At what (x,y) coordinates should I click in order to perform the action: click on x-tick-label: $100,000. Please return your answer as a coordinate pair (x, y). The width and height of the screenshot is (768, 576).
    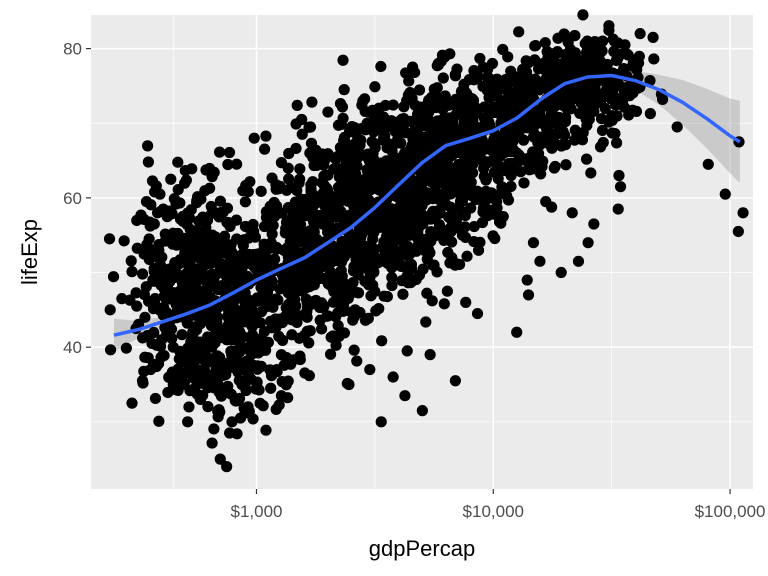
    Looking at the image, I should click on (730, 511).